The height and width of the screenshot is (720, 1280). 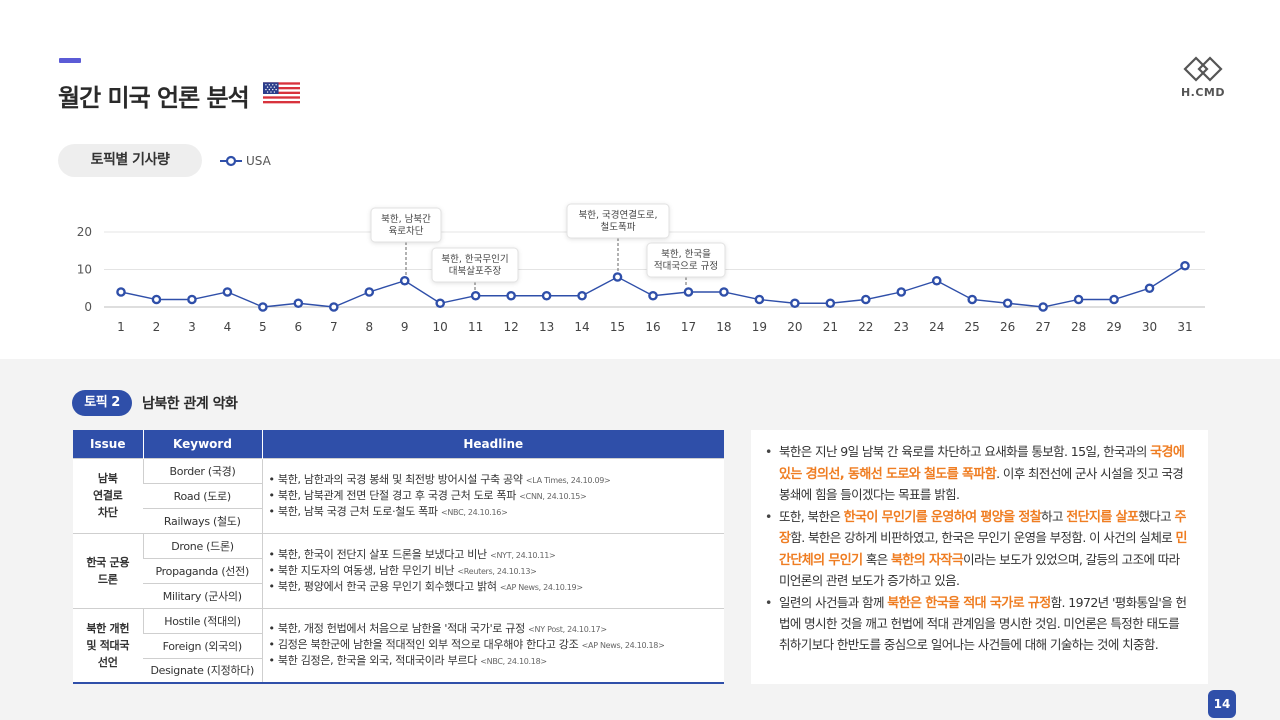 What do you see at coordinates (972, 327) in the screenshot?
I see `x-tick-label: 25` at bounding box center [972, 327].